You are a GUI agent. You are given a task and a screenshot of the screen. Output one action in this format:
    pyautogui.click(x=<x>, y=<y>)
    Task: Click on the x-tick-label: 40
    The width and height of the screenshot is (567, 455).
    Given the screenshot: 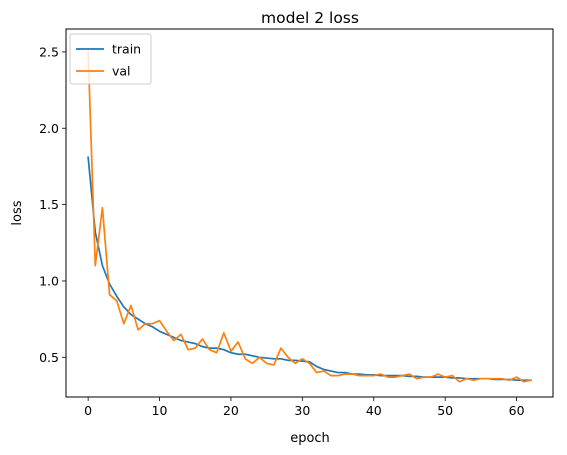 What is the action you would take?
    pyautogui.click(x=374, y=410)
    